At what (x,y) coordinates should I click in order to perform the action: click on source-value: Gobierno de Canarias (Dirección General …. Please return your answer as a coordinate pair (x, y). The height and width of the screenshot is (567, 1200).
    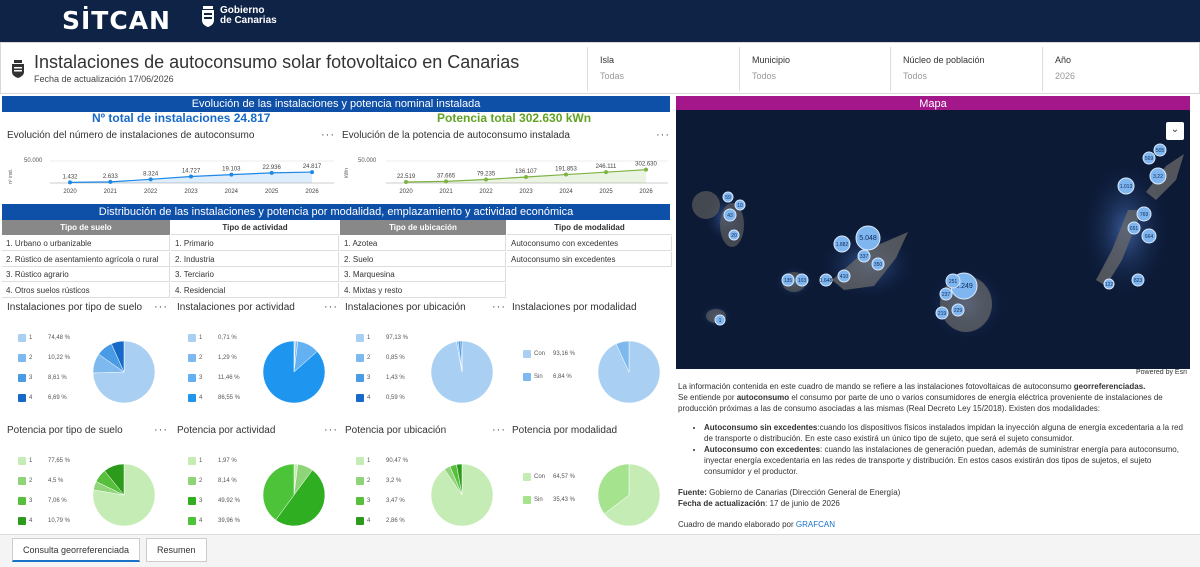
    Looking at the image, I should click on (803, 492).